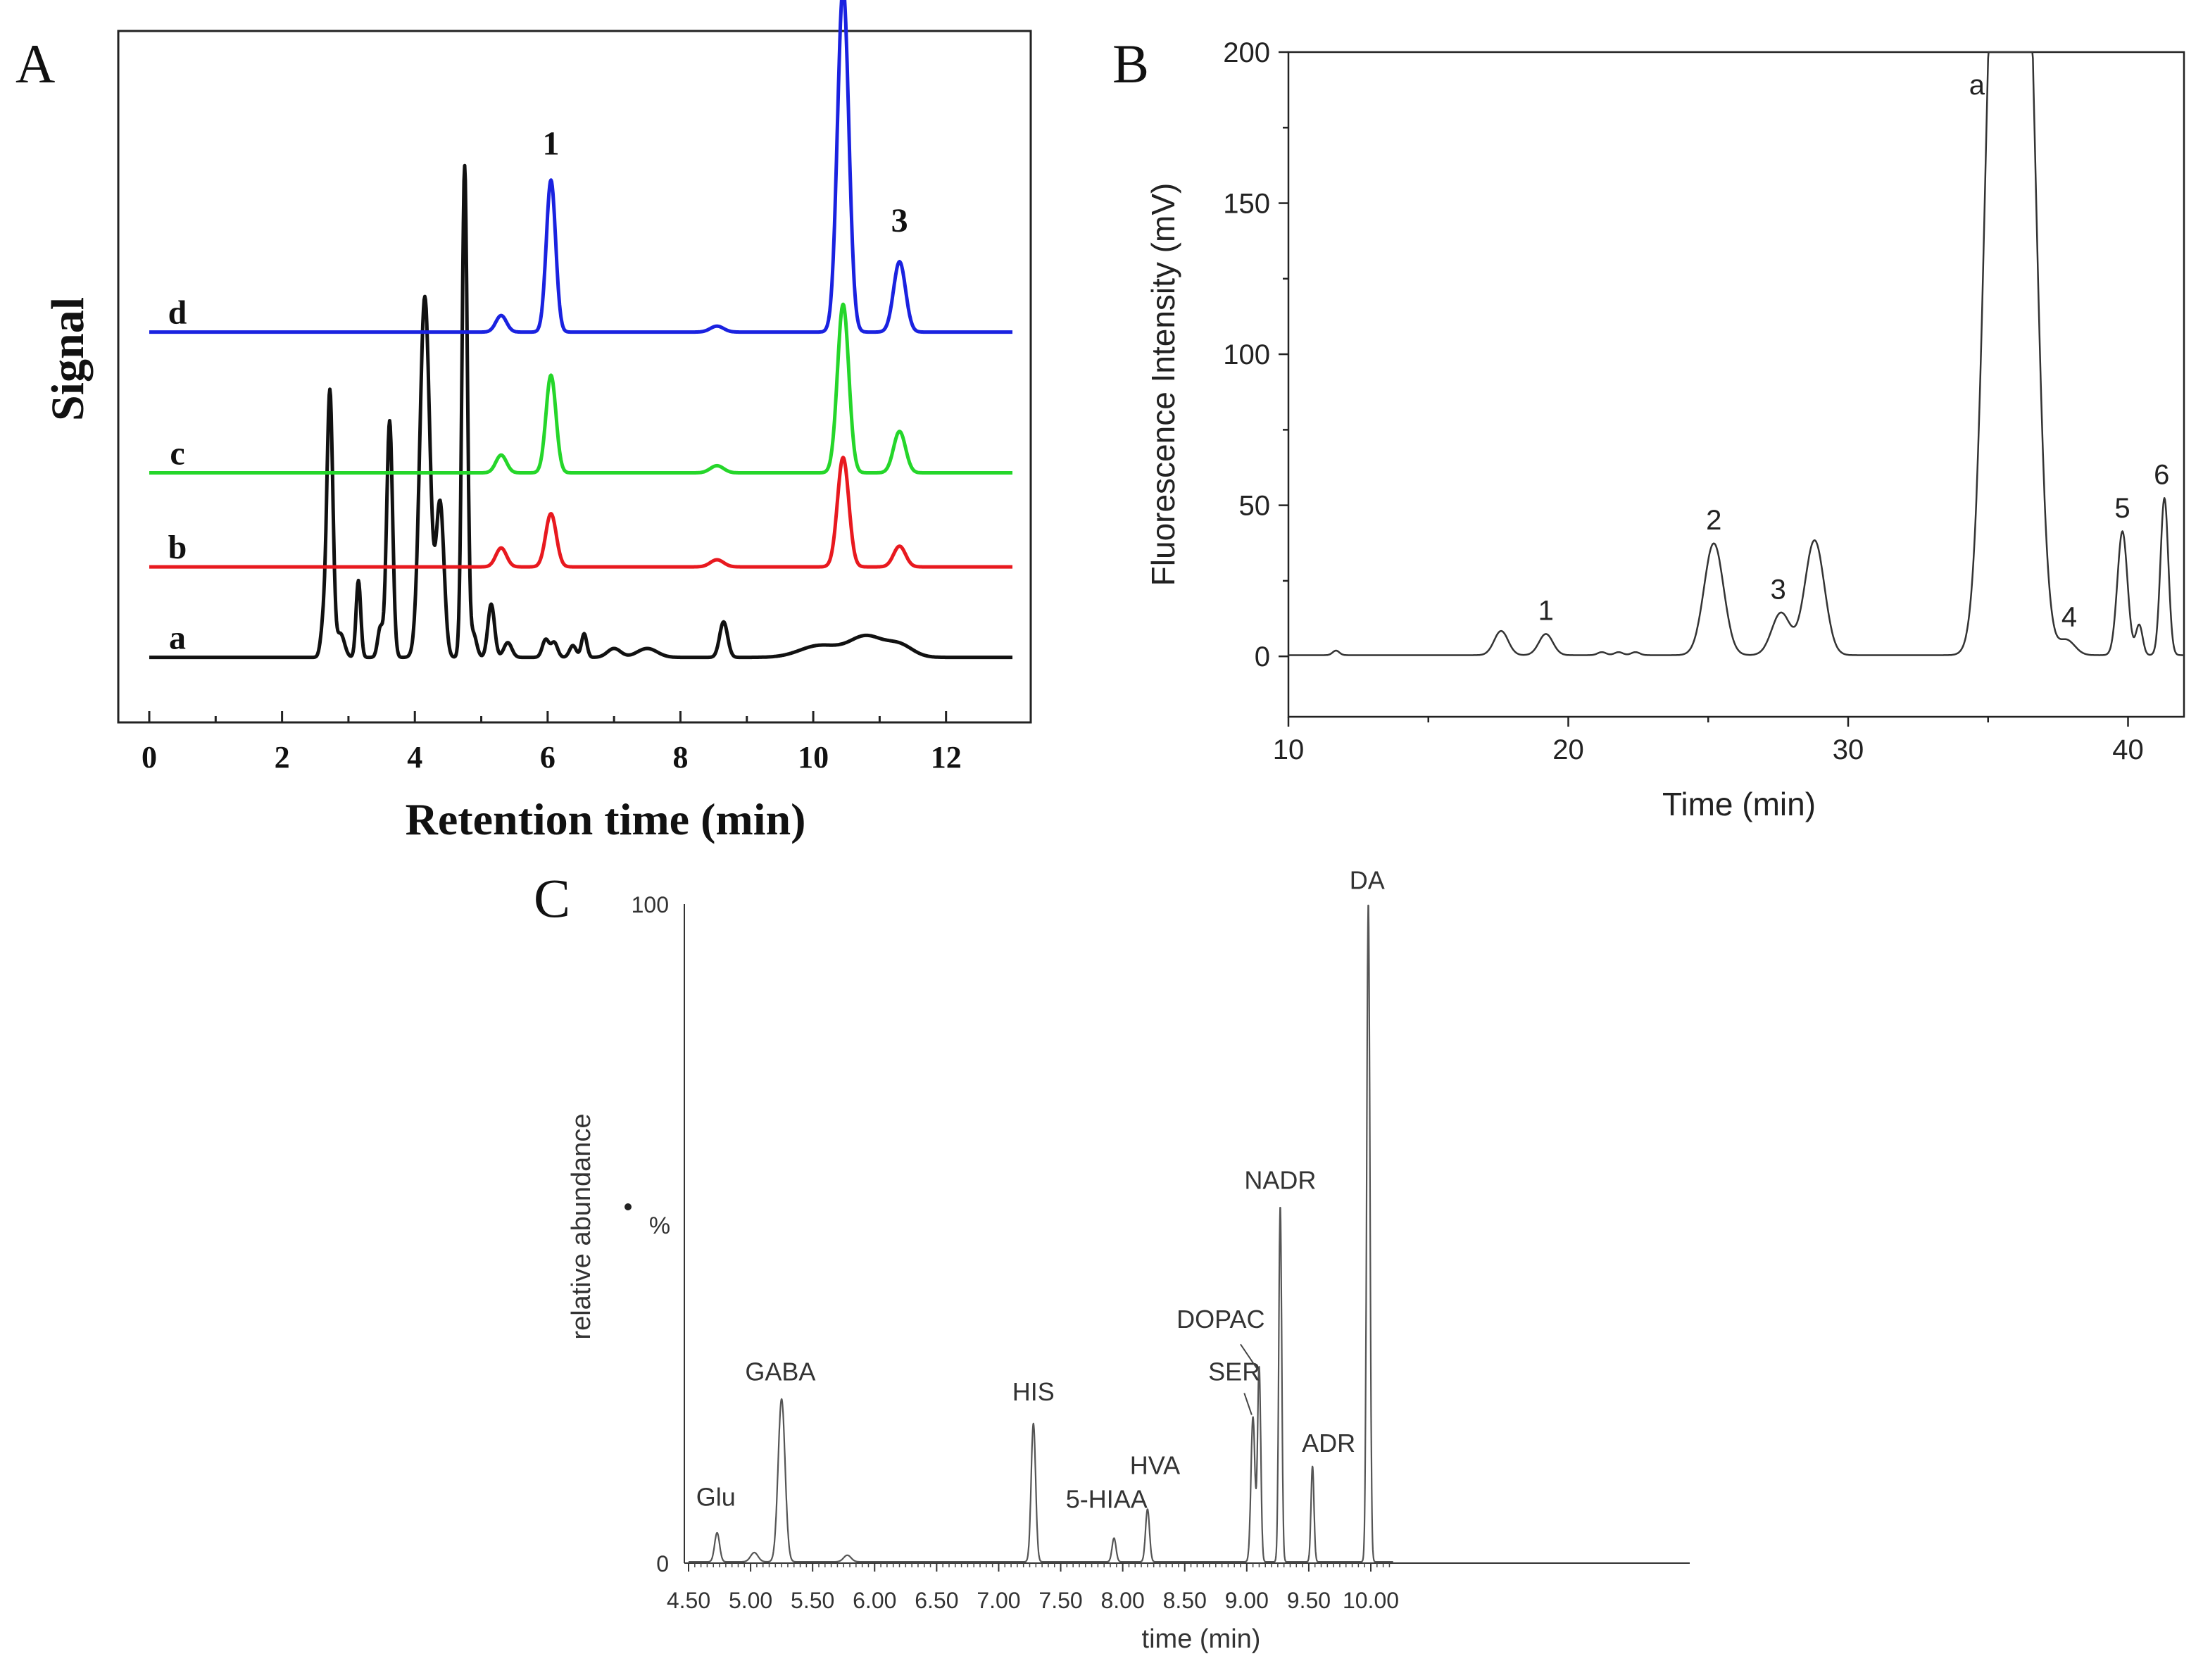 This screenshot has height=1680, width=2203. Describe the element at coordinates (650, 905) in the screenshot. I see `panel-c-y-tick-label: 100` at that location.